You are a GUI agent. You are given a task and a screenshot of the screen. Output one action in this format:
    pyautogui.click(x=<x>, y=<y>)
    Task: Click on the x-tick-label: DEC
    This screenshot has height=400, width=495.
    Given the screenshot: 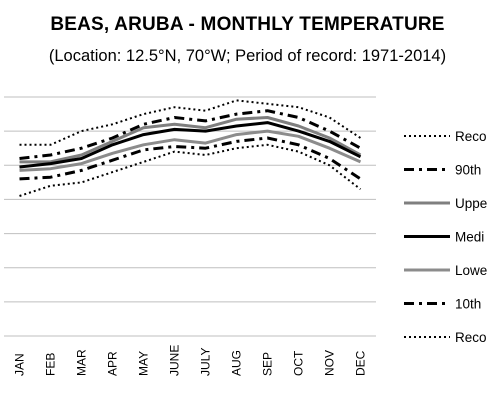 What is the action you would take?
    pyautogui.click(x=361, y=363)
    